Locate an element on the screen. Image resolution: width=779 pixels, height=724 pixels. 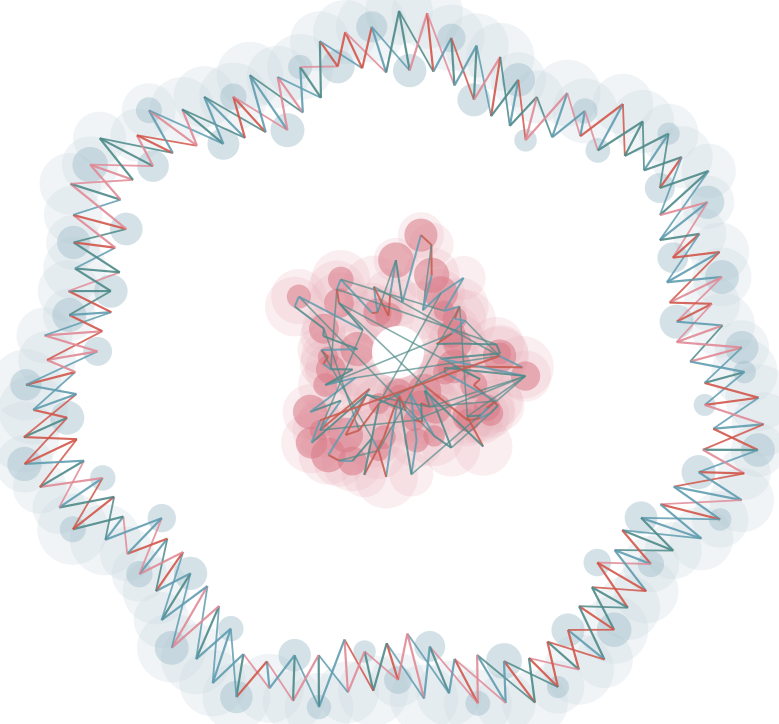
outer-node is located at coordinates (614, 630).